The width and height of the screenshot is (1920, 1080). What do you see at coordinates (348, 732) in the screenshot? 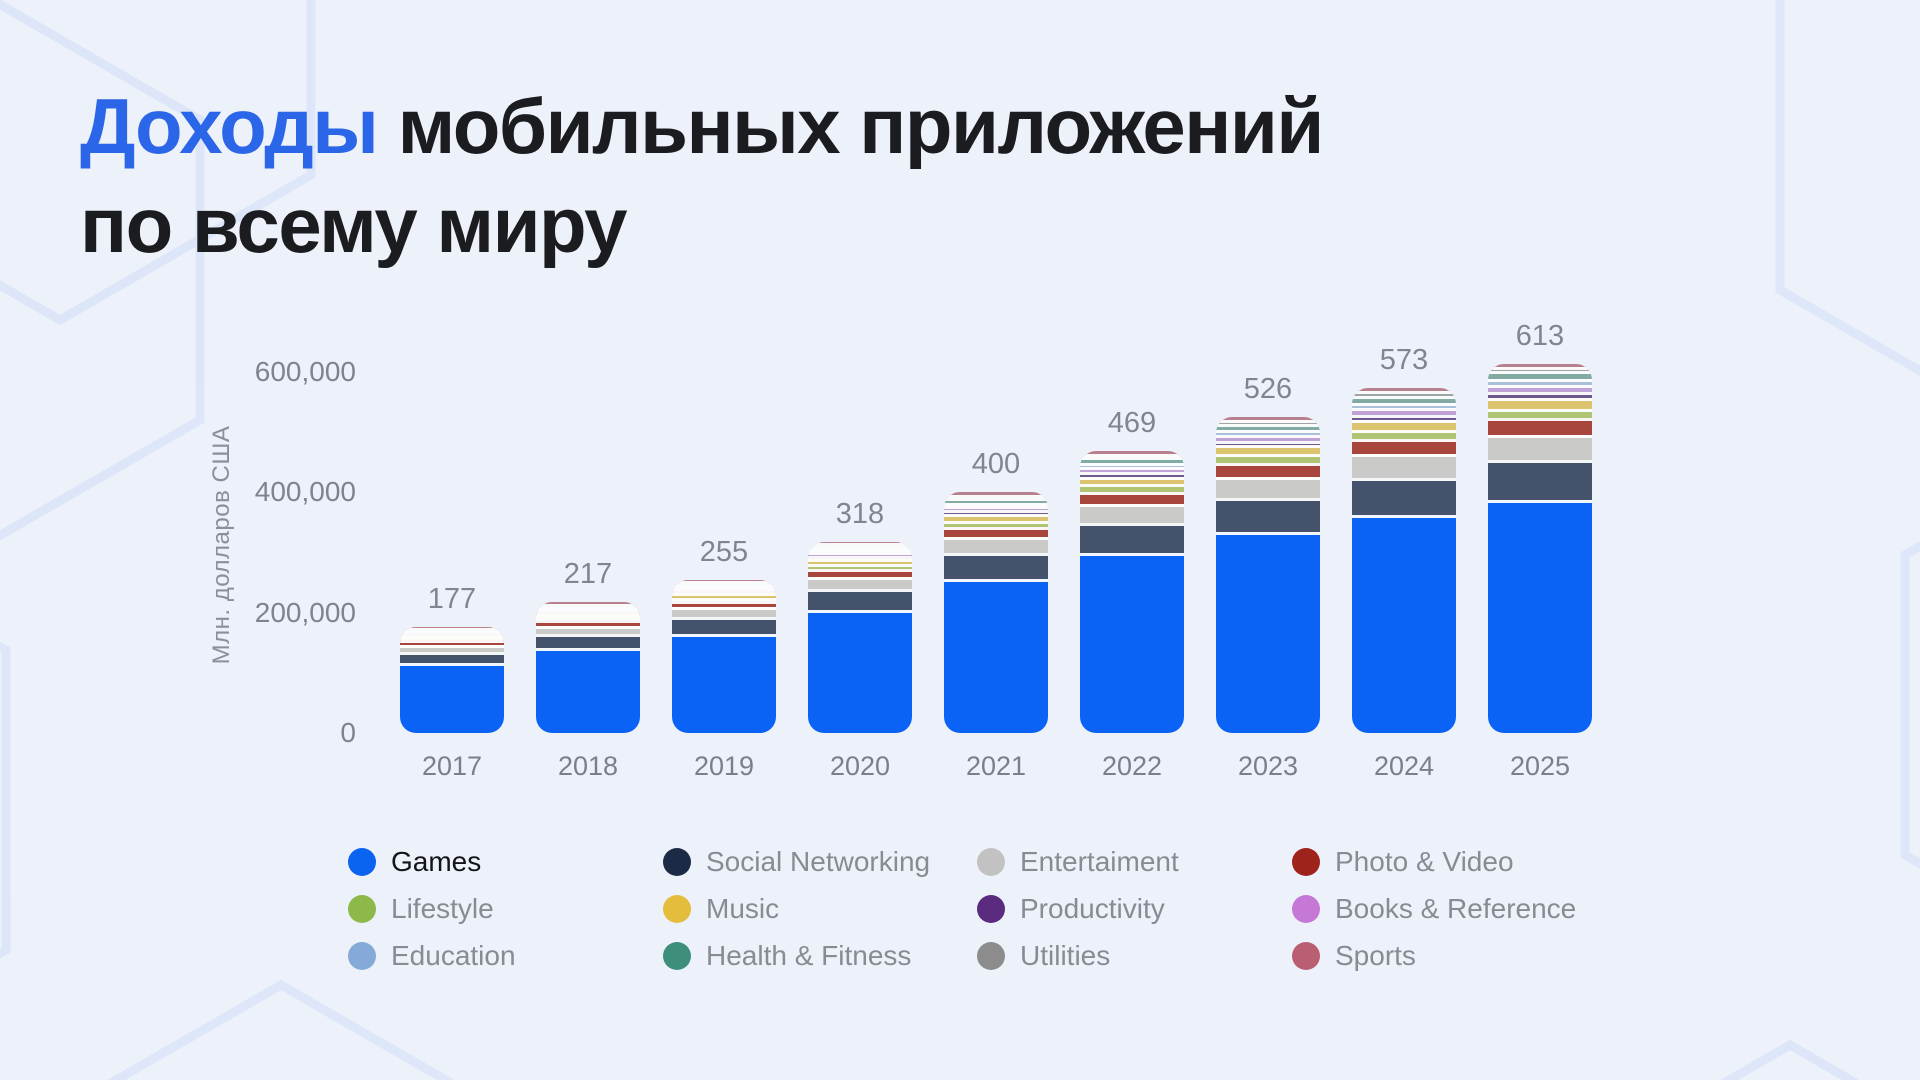
I see `y-axis-tick: 0` at bounding box center [348, 732].